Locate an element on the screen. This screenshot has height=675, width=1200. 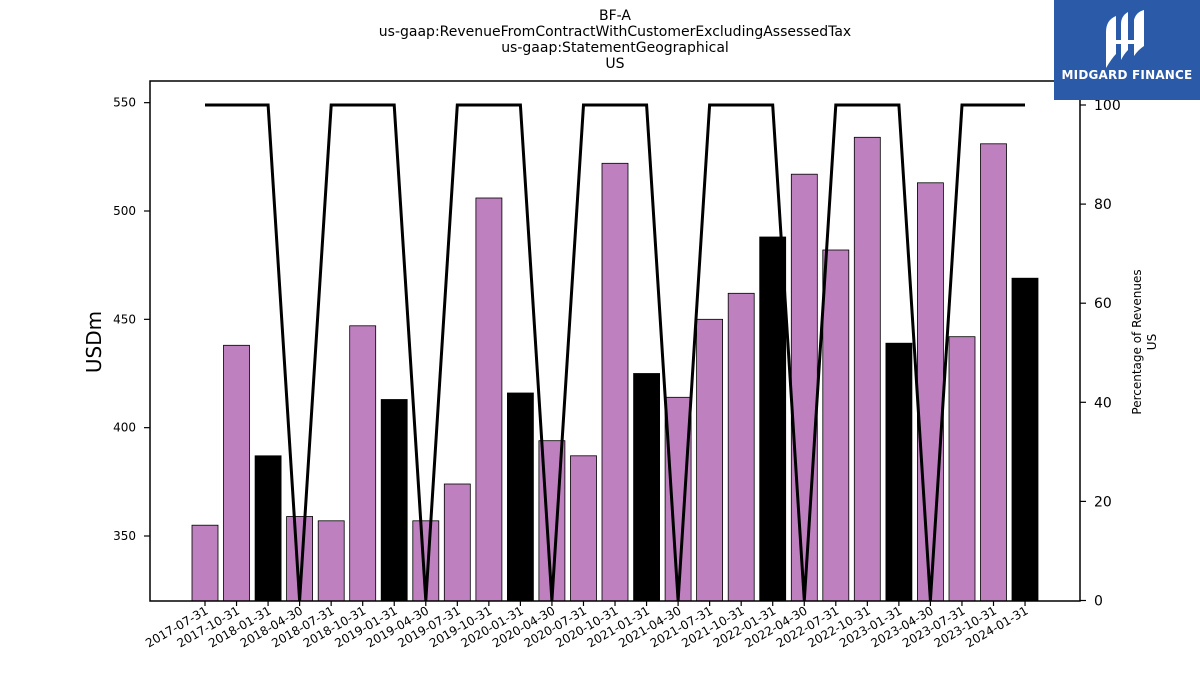
logo-text: MIDGARD FINANCE is located at coordinates (1127, 75).